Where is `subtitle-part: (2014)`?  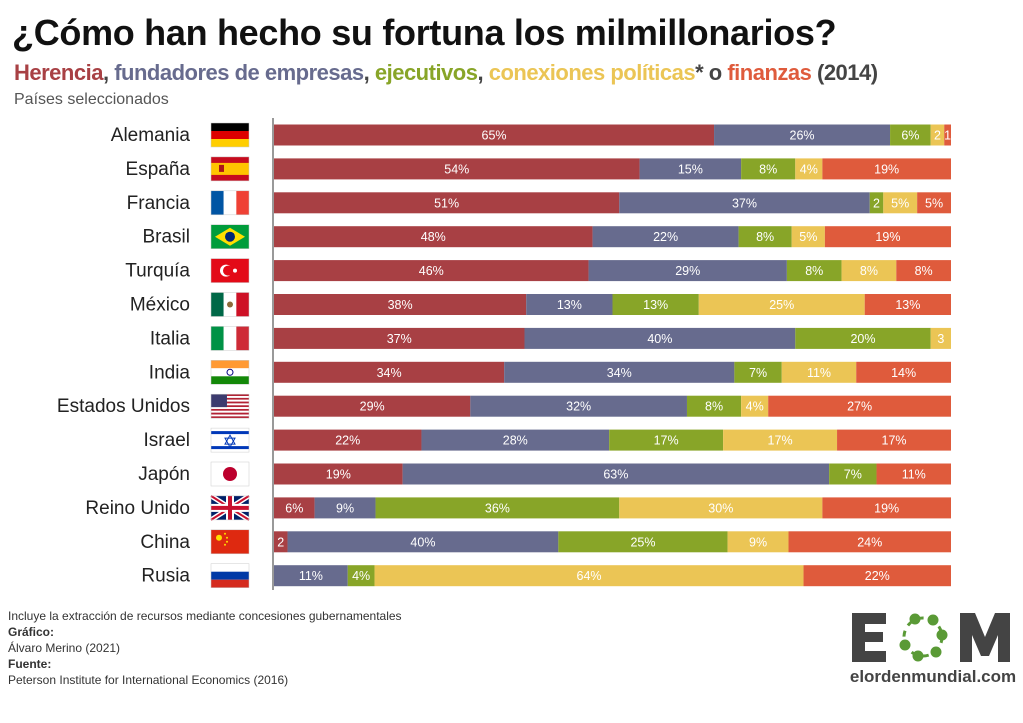
subtitle-part: (2014) is located at coordinates (844, 72).